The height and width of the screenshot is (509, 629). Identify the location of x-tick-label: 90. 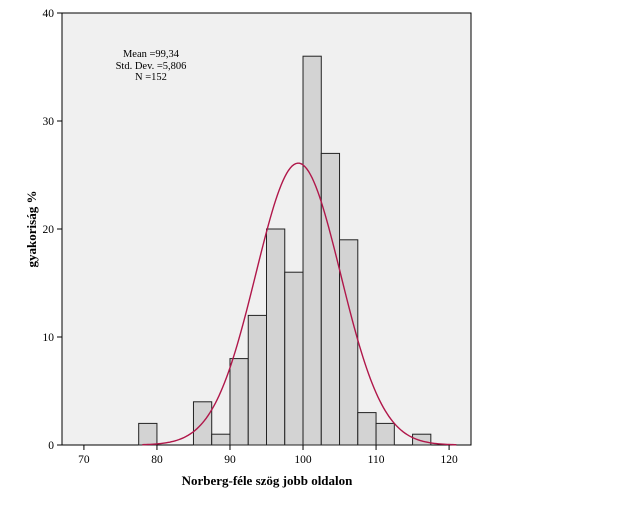
(230, 460).